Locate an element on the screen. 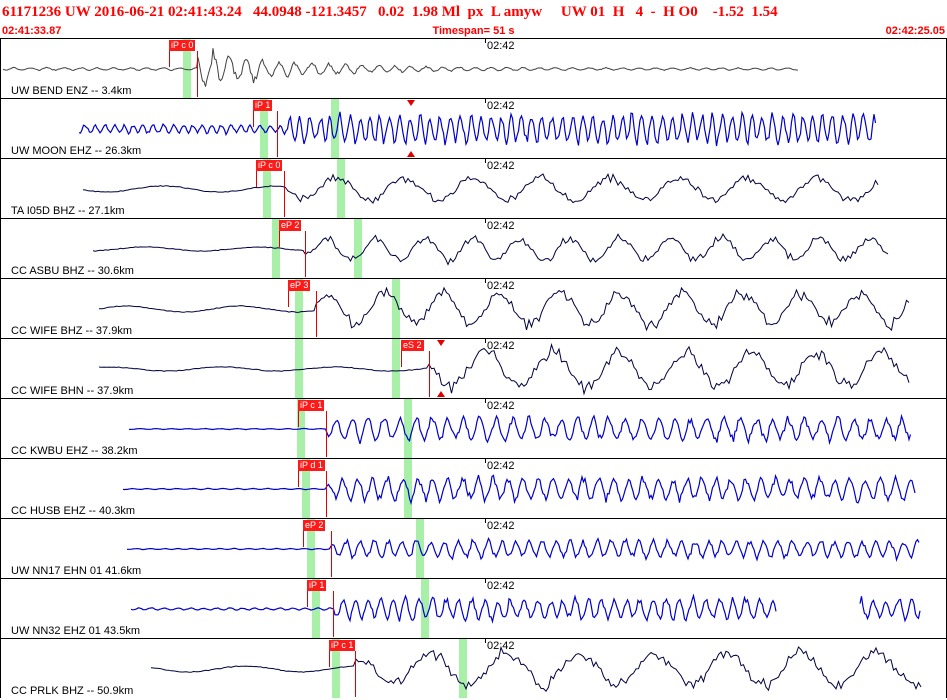 The image size is (947, 700). channel-label: UW MOON EHZ -- 26.3km is located at coordinates (76, 151).